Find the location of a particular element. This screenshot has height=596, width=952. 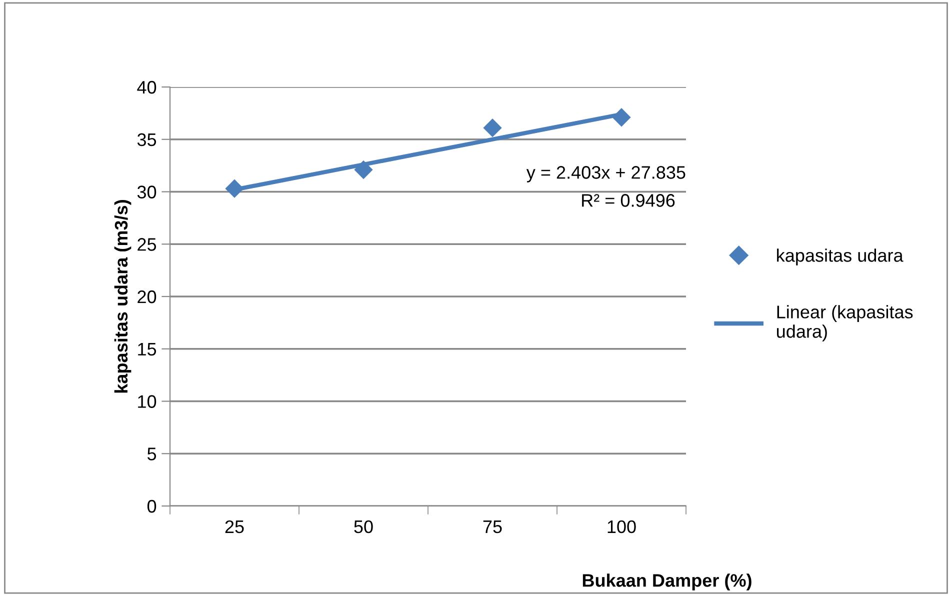

y-tick-label: 10 is located at coordinates (147, 401).